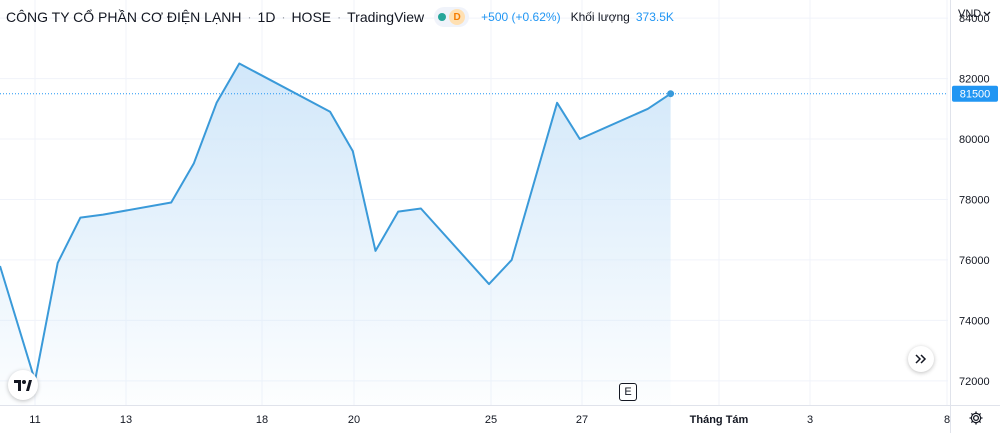 This screenshot has height=433, width=1000. What do you see at coordinates (974, 140) in the screenshot?
I see `y-tick-label: 80000` at bounding box center [974, 140].